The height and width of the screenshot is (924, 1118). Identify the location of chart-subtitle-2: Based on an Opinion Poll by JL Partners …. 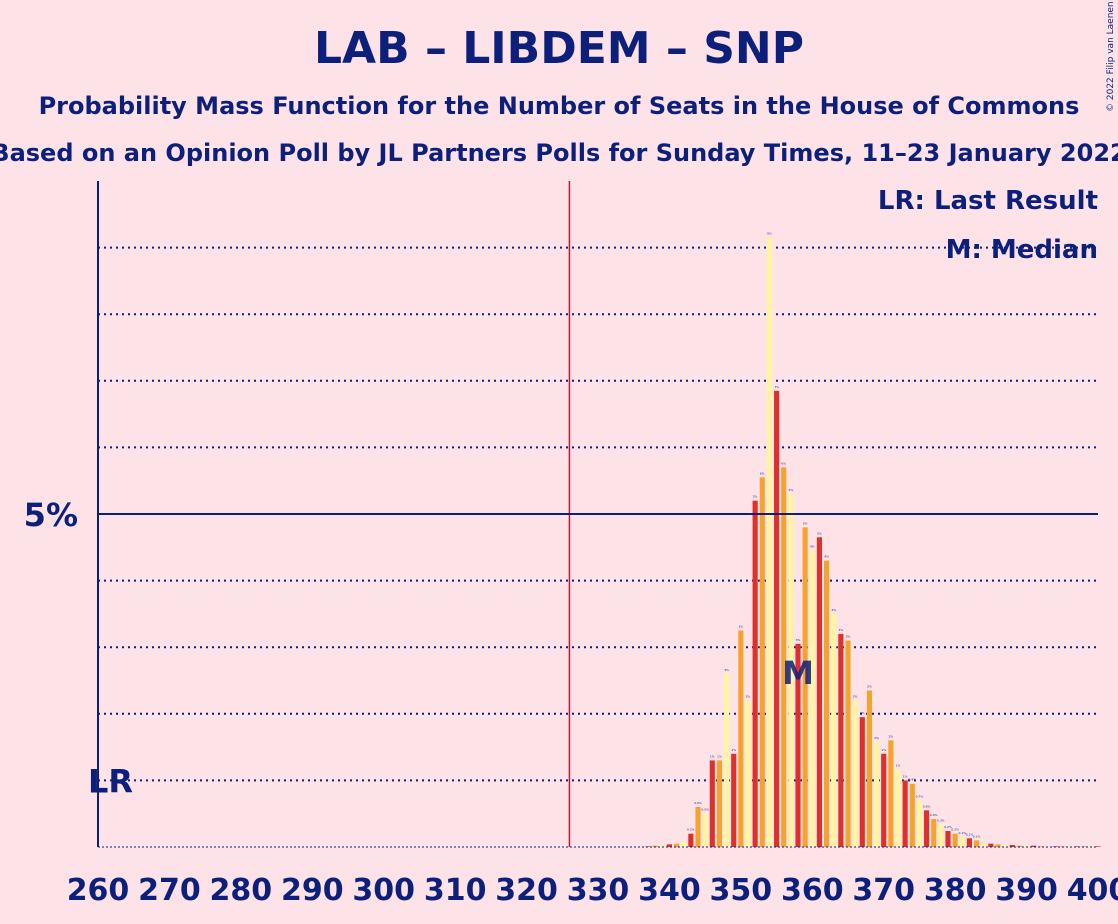
(559, 153).